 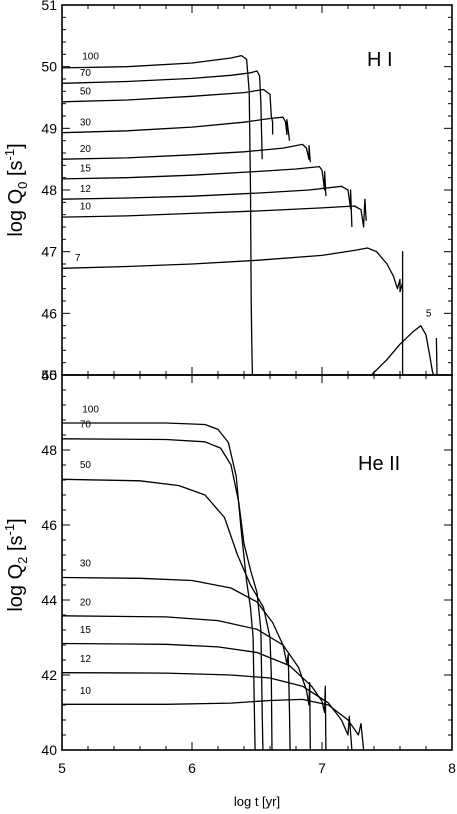 What do you see at coordinates (86, 425) in the screenshot?
I see `heii-series-label-70: 70` at bounding box center [86, 425].